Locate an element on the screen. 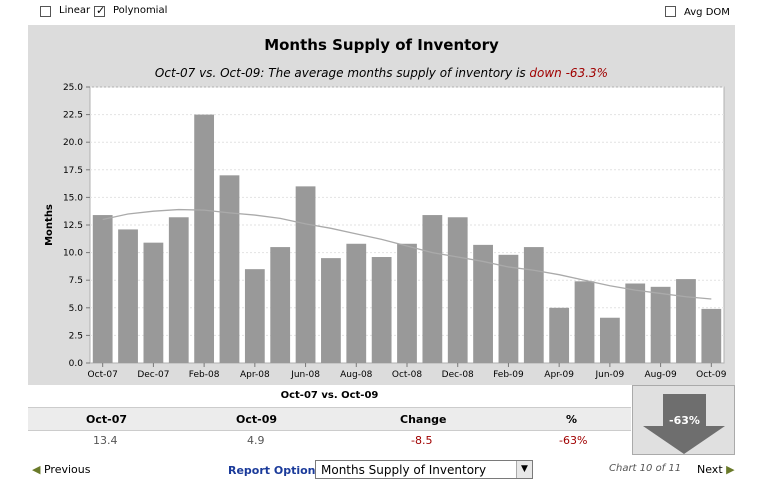 Image resolution: width=771 pixels, height=489 pixels. change-badge-label: -63% is located at coordinates (684, 420).